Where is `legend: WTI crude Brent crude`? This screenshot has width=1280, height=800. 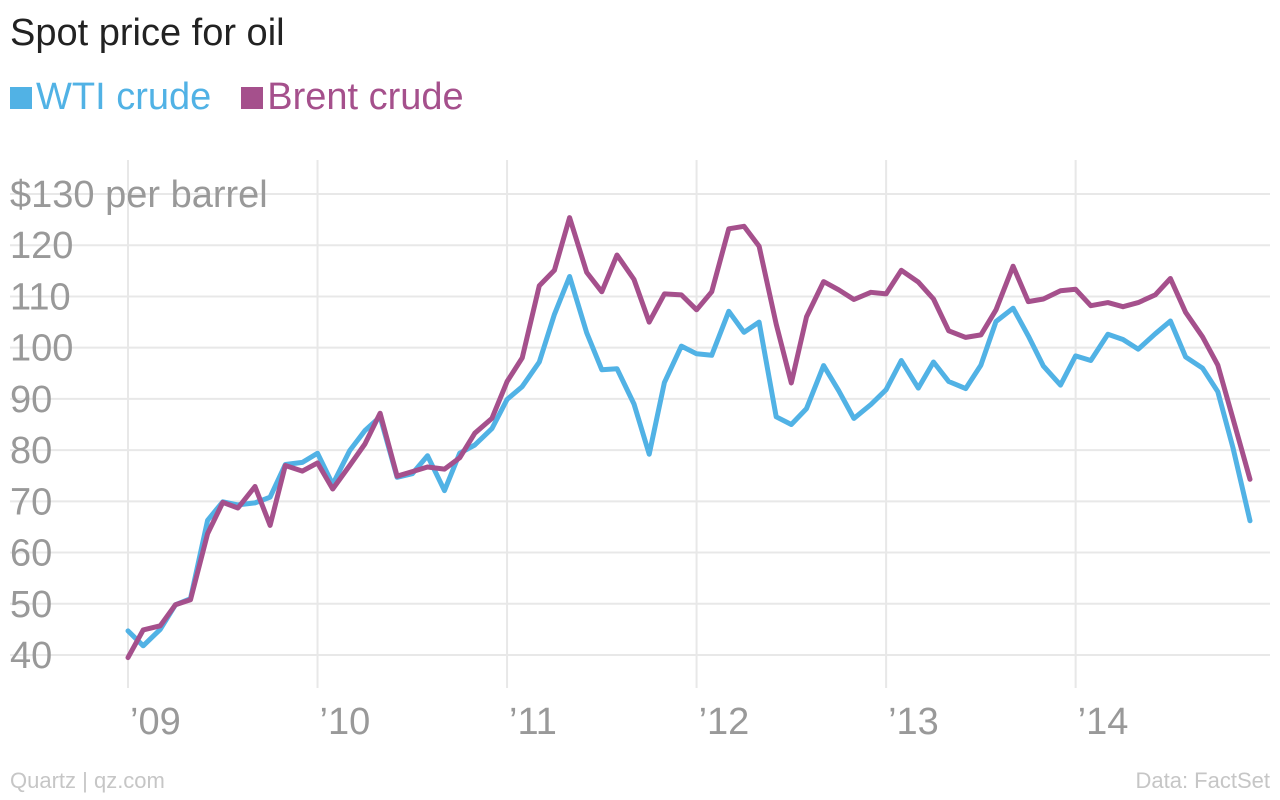
legend: WTI crude Brent crude is located at coordinates (252, 97).